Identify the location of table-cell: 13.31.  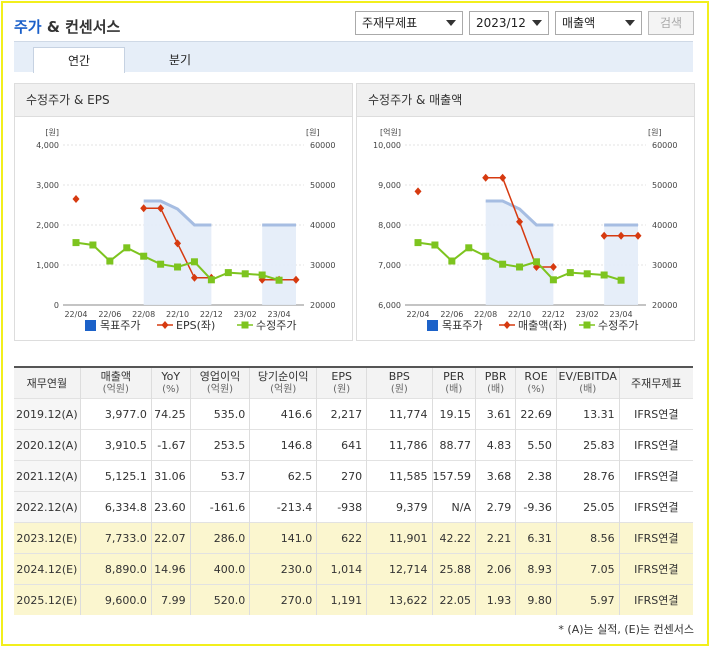
(587, 414).